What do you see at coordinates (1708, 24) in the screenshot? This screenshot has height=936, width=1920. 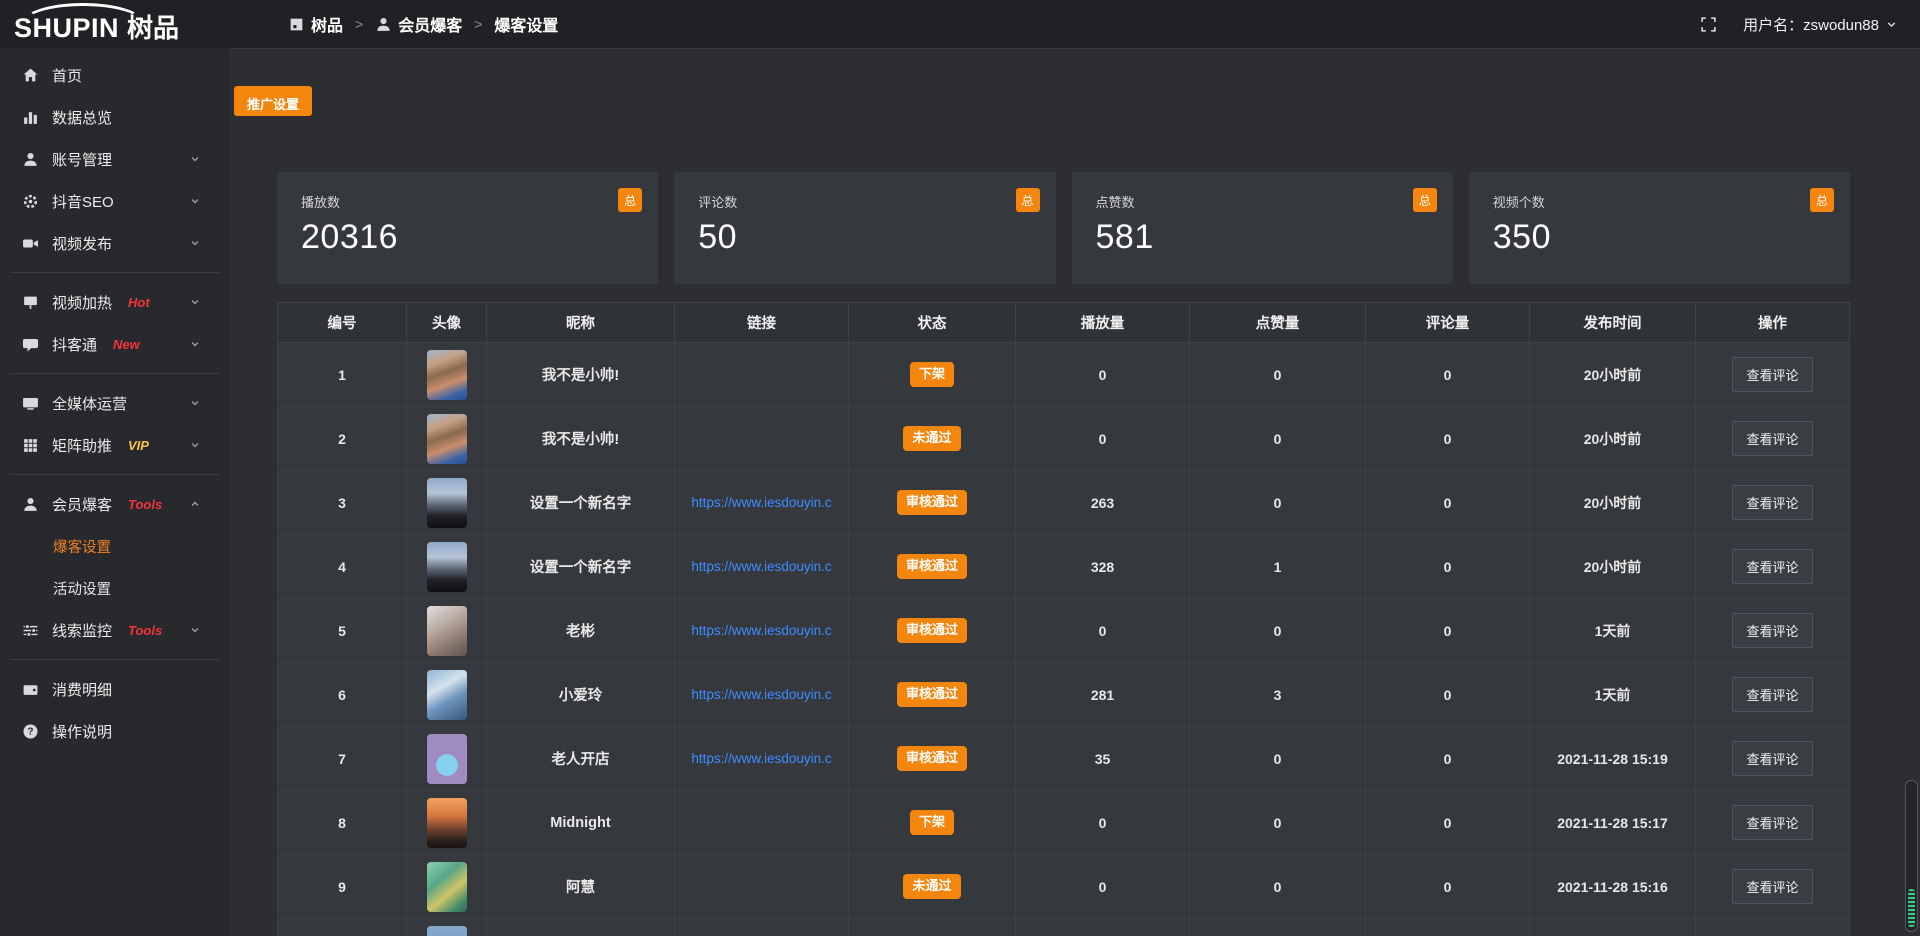 I see `fullscreen-icon` at bounding box center [1708, 24].